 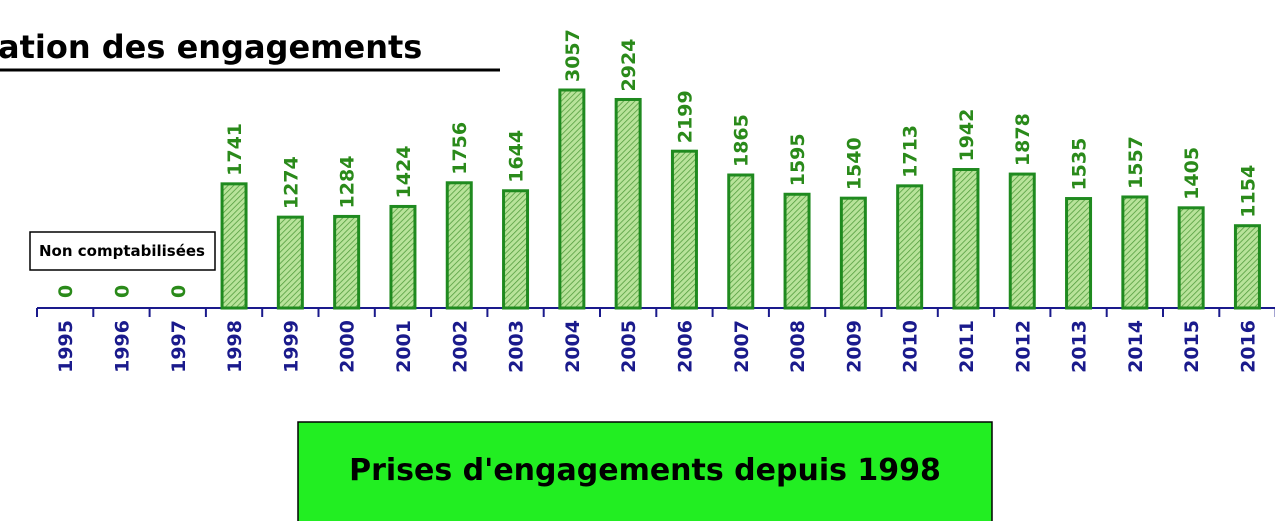 What do you see at coordinates (517, 346) in the screenshot?
I see `x-tick-label: 2003` at bounding box center [517, 346].